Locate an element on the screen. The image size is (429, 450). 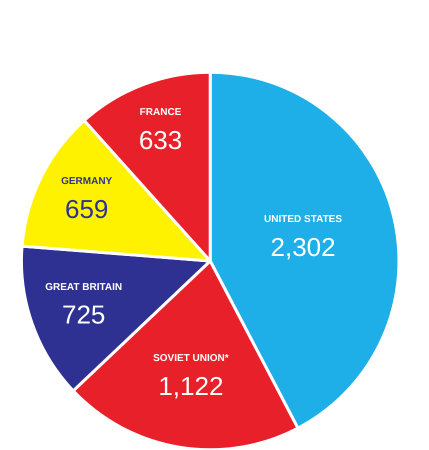
data-label: 2,302 is located at coordinates (303, 247).